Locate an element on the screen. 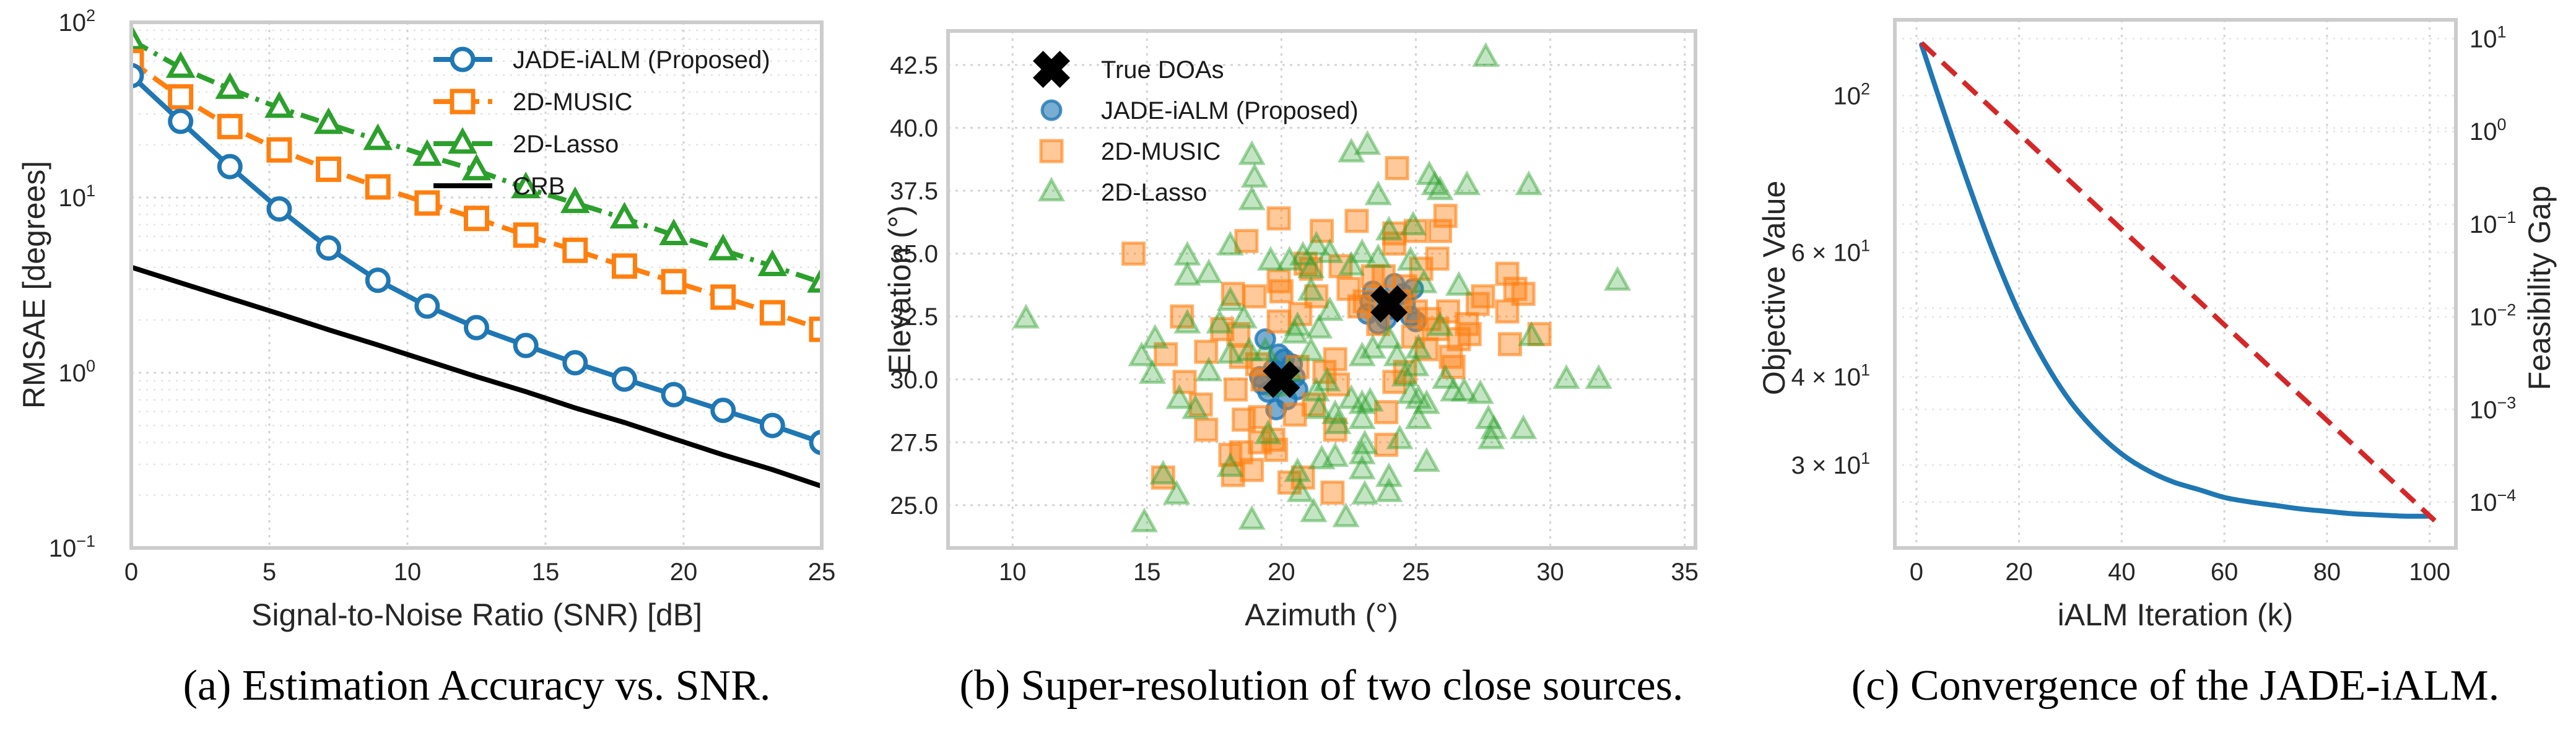 Image resolution: width=2576 pixels, height=743 pixels. a-x-axis-label: Signal-to-Noise Ratio (SNR) [dB] is located at coordinates (476, 614).